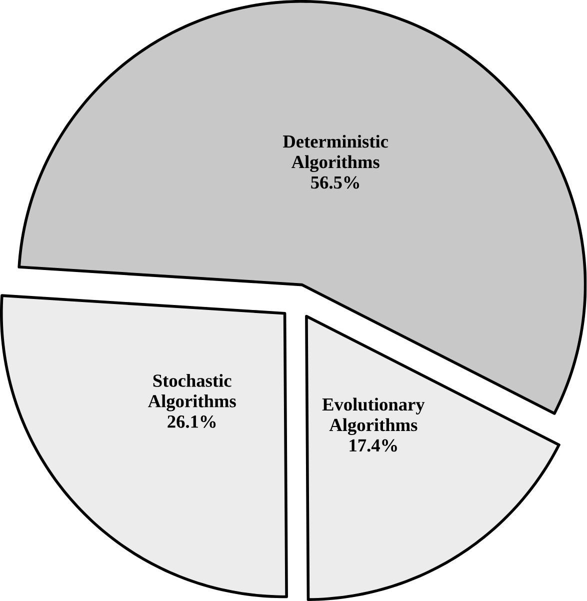 The width and height of the screenshot is (587, 601). I want to click on data-label: 56.5%, so click(335, 182).